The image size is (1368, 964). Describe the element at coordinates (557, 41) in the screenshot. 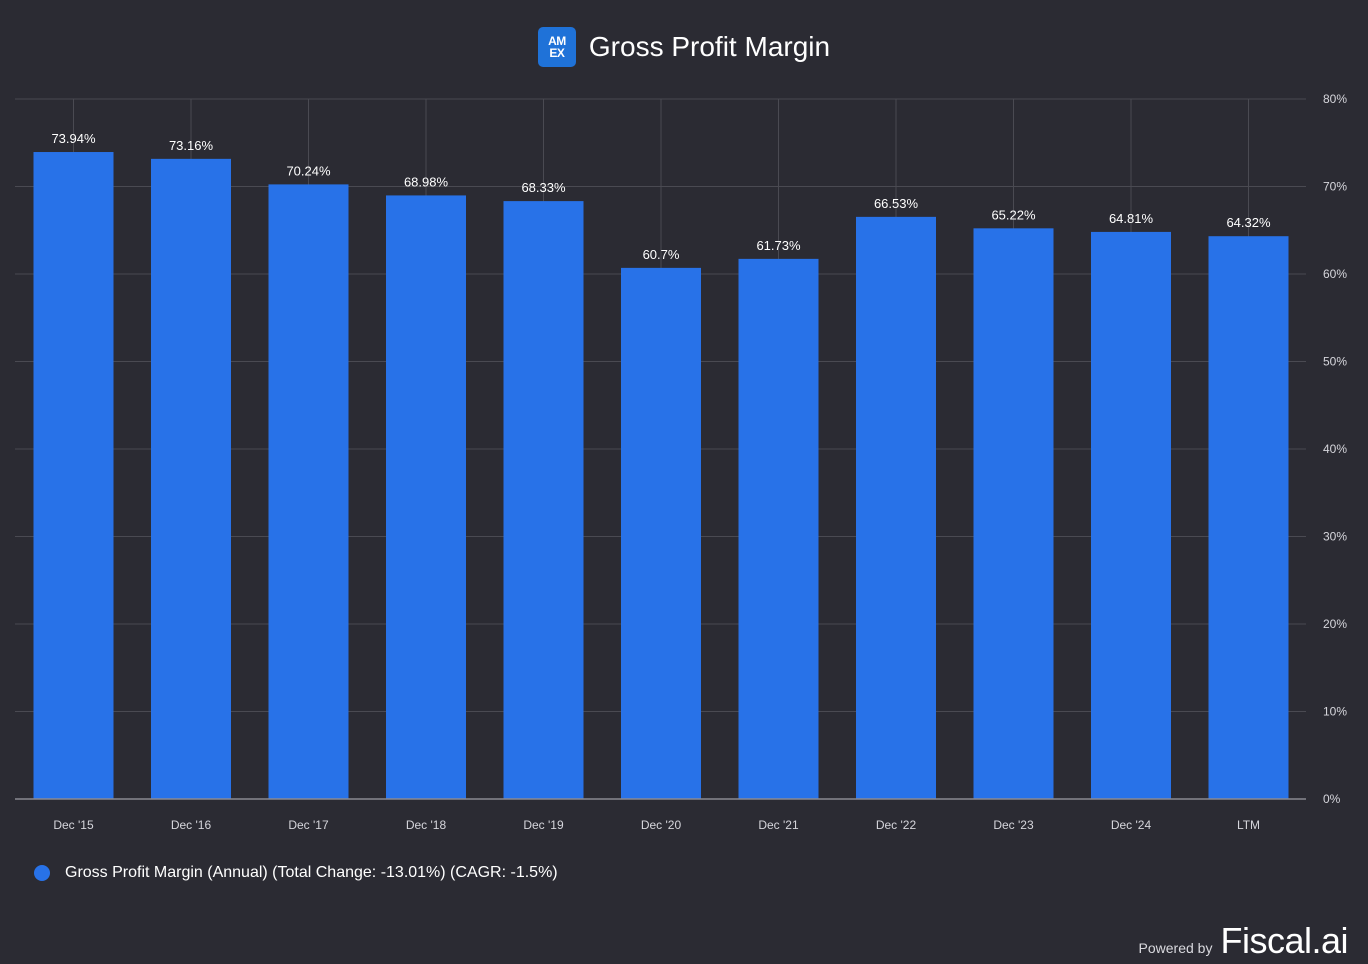

I see `logo-text-top: AM` at that location.